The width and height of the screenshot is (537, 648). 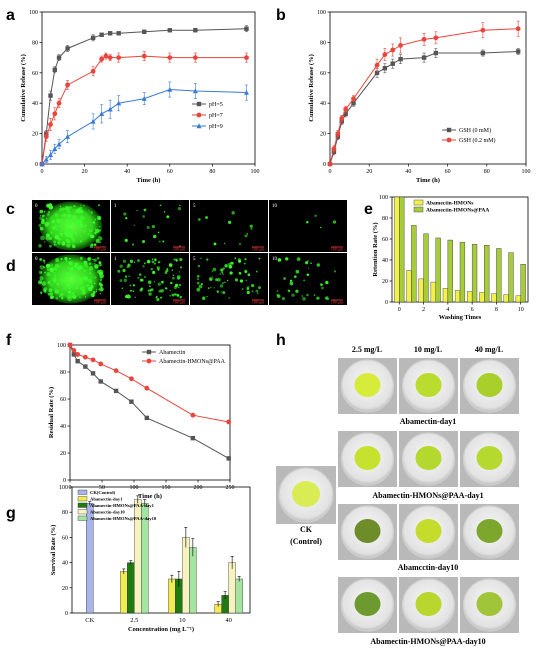 What do you see at coordinates (367, 349) in the screenshot?
I see `photo-col-header-1: 2.5 mg/L` at bounding box center [367, 349].